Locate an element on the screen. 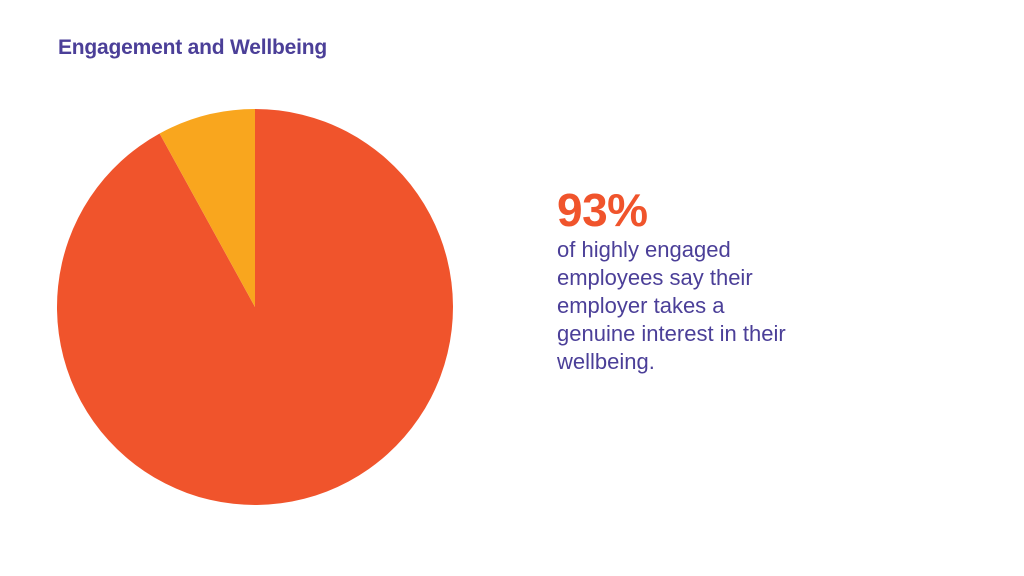 This screenshot has width=1024, height=576. chart-title: Engagement and Wellbeing is located at coordinates (193, 47).